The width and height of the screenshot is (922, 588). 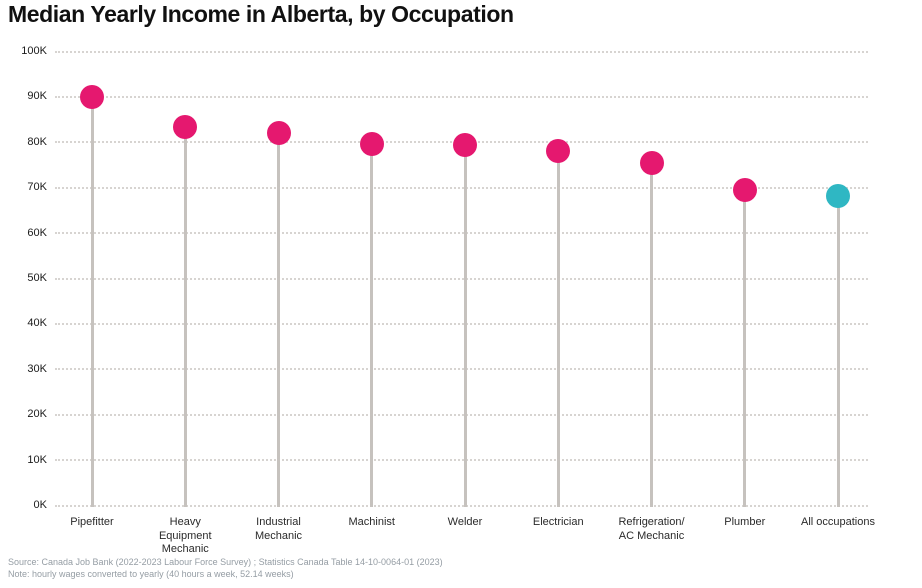 What do you see at coordinates (838, 522) in the screenshot?
I see `x-axis-label-all-occupations: All occupations` at bounding box center [838, 522].